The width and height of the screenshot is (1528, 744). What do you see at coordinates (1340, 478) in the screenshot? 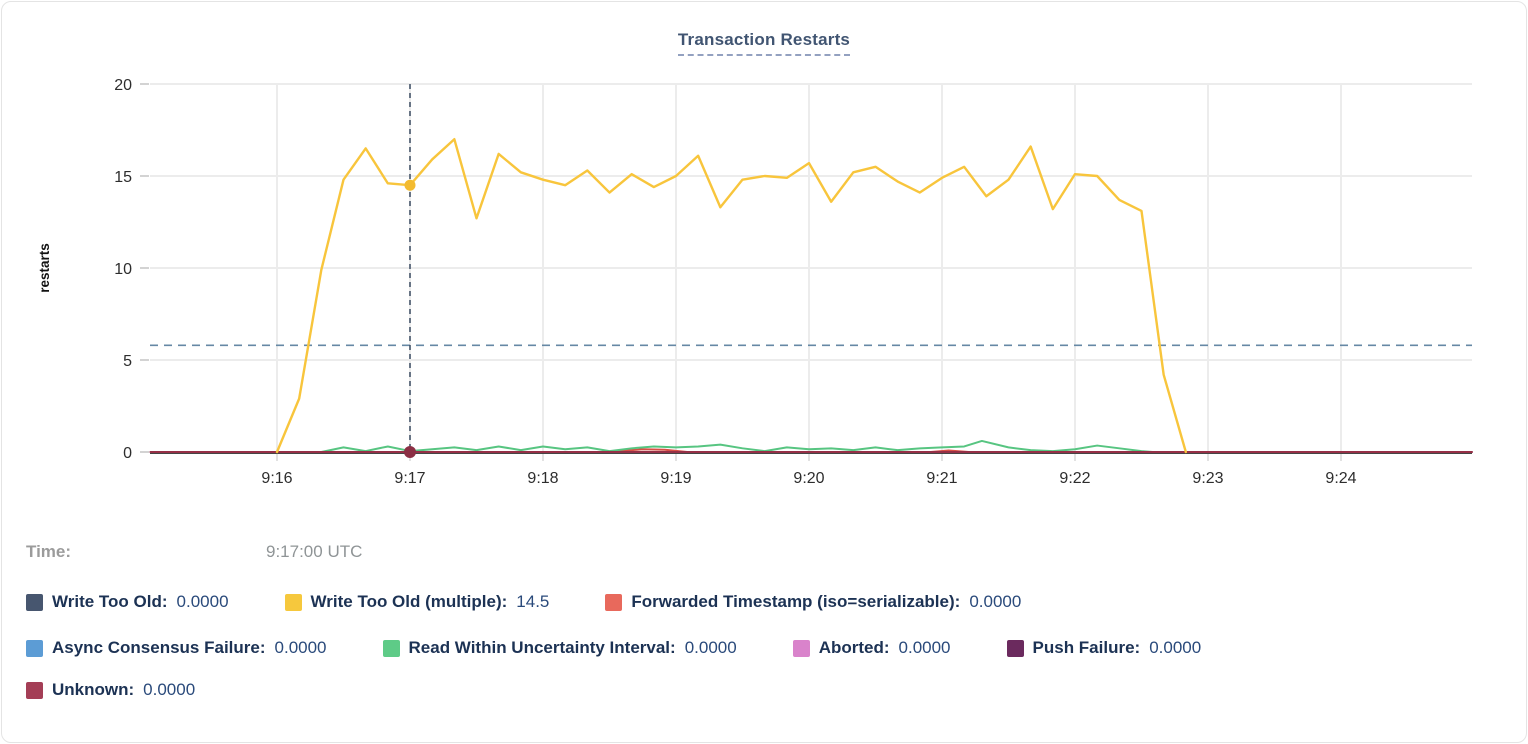
I see `x-tick-label: 9:24` at bounding box center [1340, 478].